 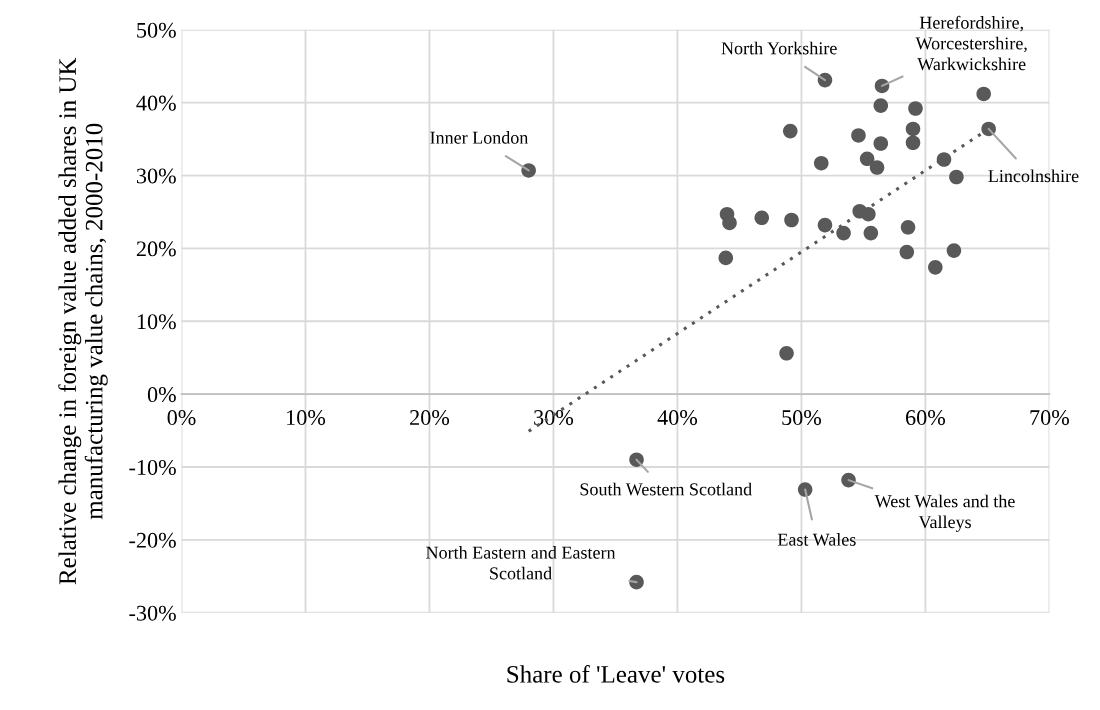 What do you see at coordinates (971, 43) in the screenshot?
I see `annotation: Herefordshire, Worcestershire, Warkwickshire` at bounding box center [971, 43].